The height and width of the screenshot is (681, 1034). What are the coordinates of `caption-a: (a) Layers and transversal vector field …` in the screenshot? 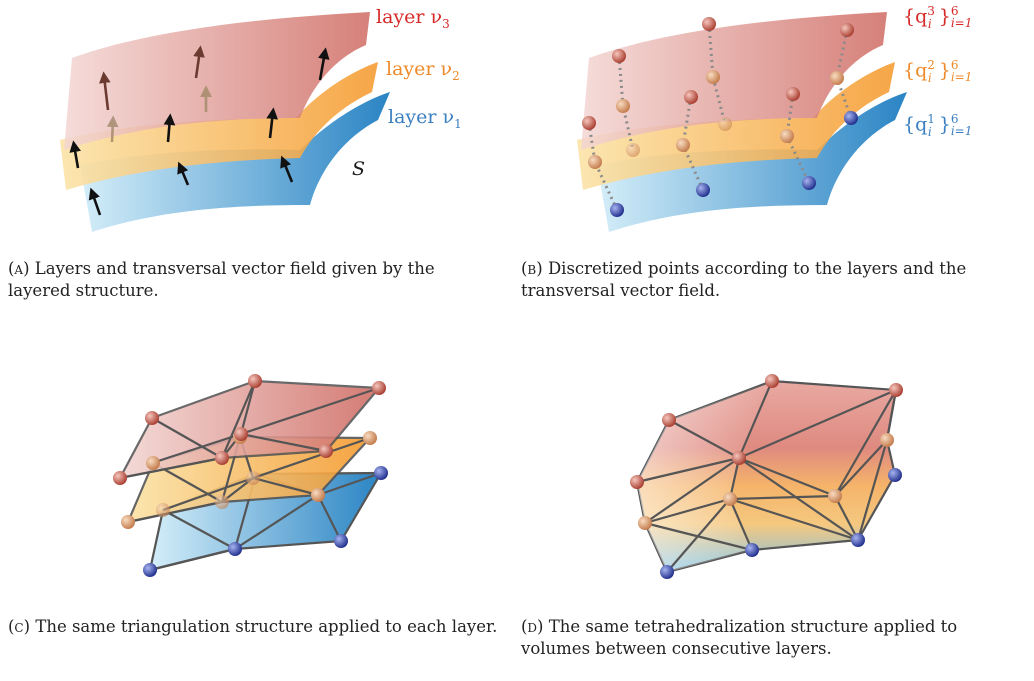 It's located at (221, 279).